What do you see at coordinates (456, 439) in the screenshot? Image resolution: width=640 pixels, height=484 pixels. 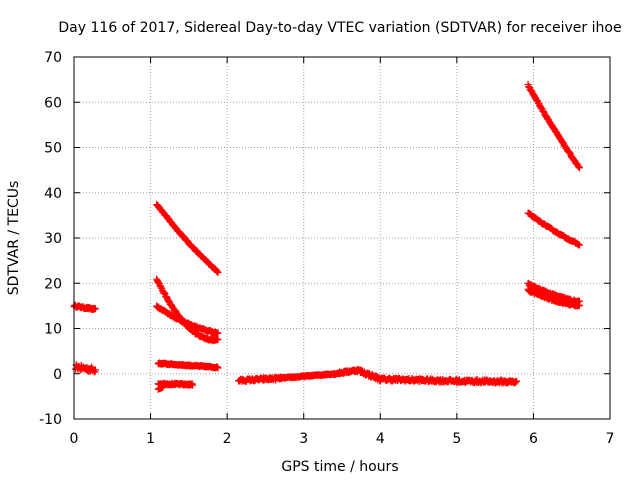 I see `x-tick-label: 5` at bounding box center [456, 439].